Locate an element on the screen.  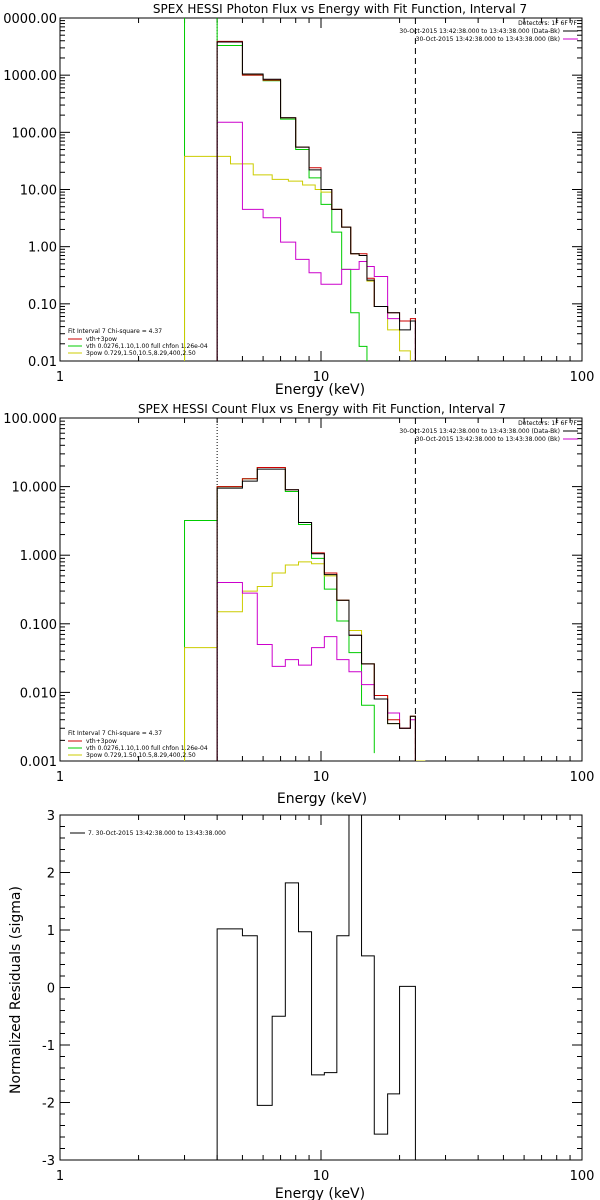
y-tick-label: 0.01 is located at coordinates (42, 362).